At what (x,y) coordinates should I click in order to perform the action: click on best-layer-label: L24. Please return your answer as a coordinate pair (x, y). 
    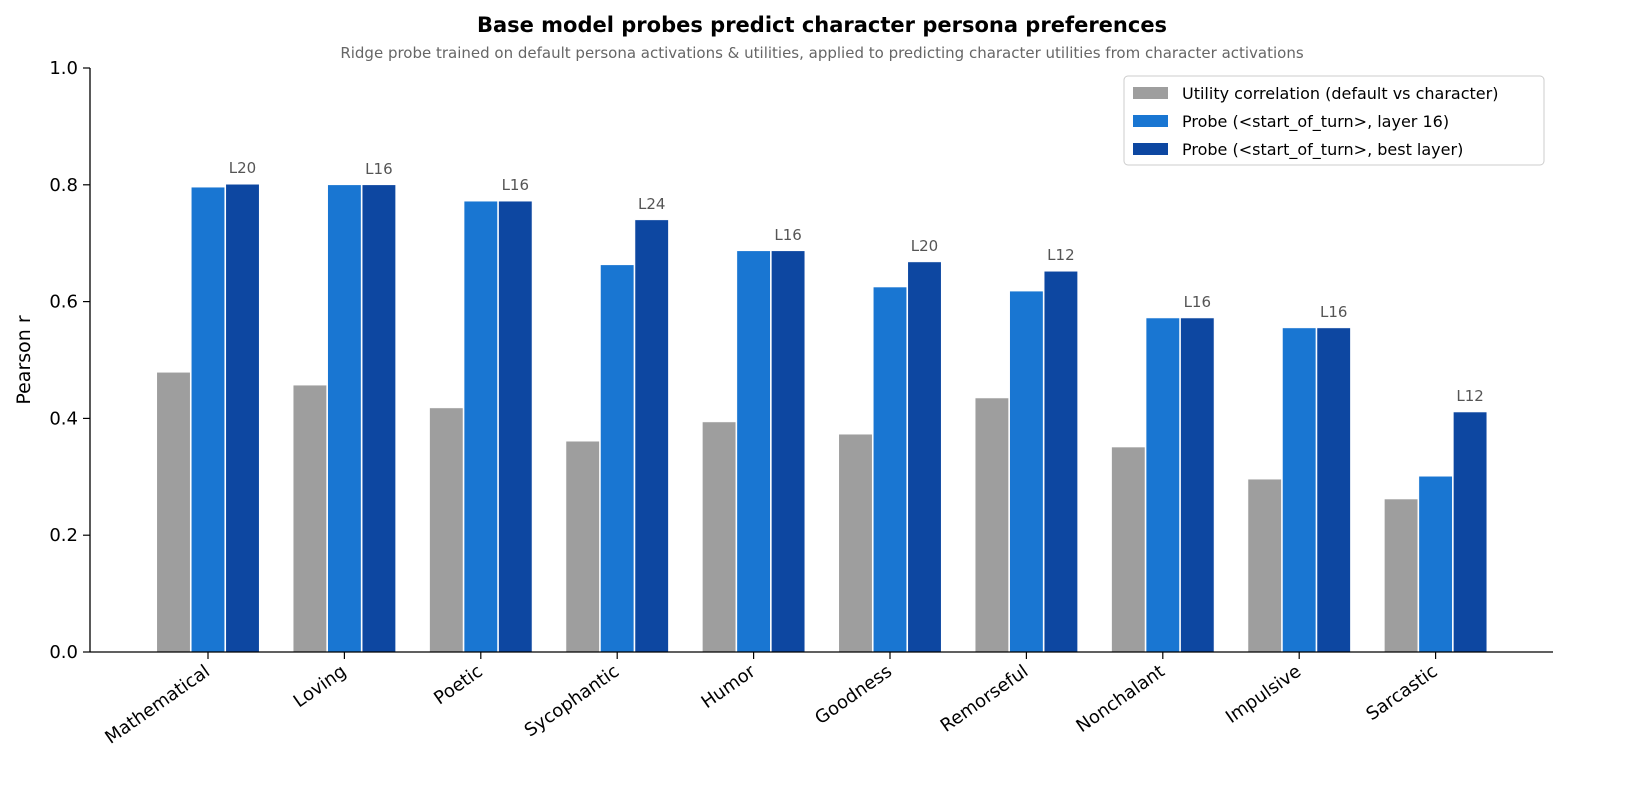
    Looking at the image, I should click on (651, 204).